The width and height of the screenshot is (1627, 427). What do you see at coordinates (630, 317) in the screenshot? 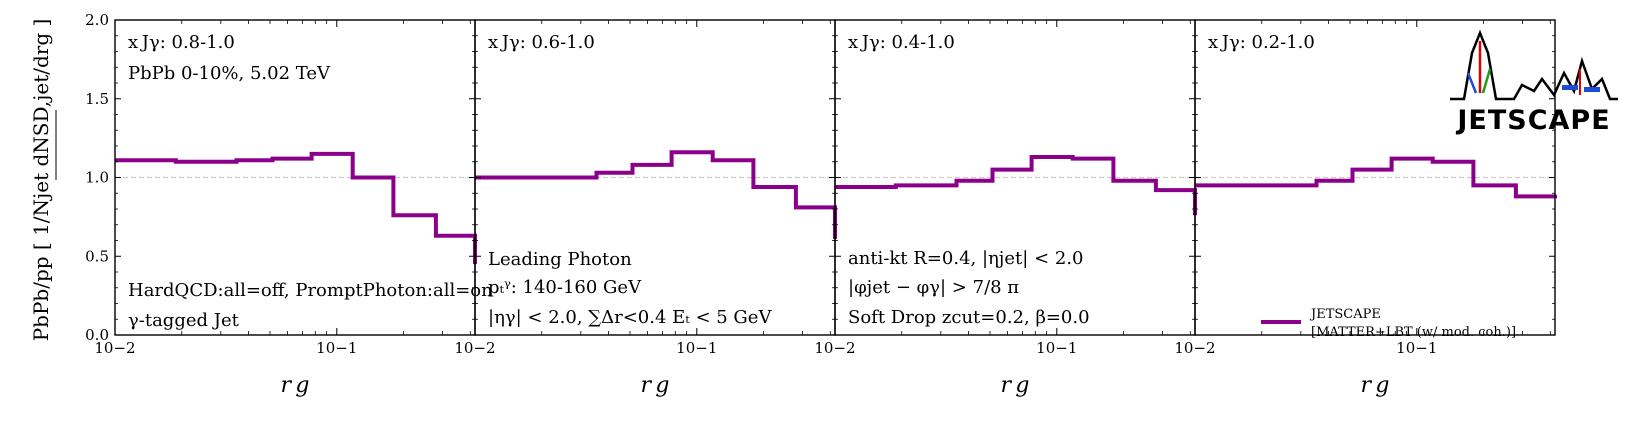
I see `panel-annotation: |ηγ| < 2.0, ∑Δr<0.4 Eₜ < 5 GeV` at bounding box center [630, 317].